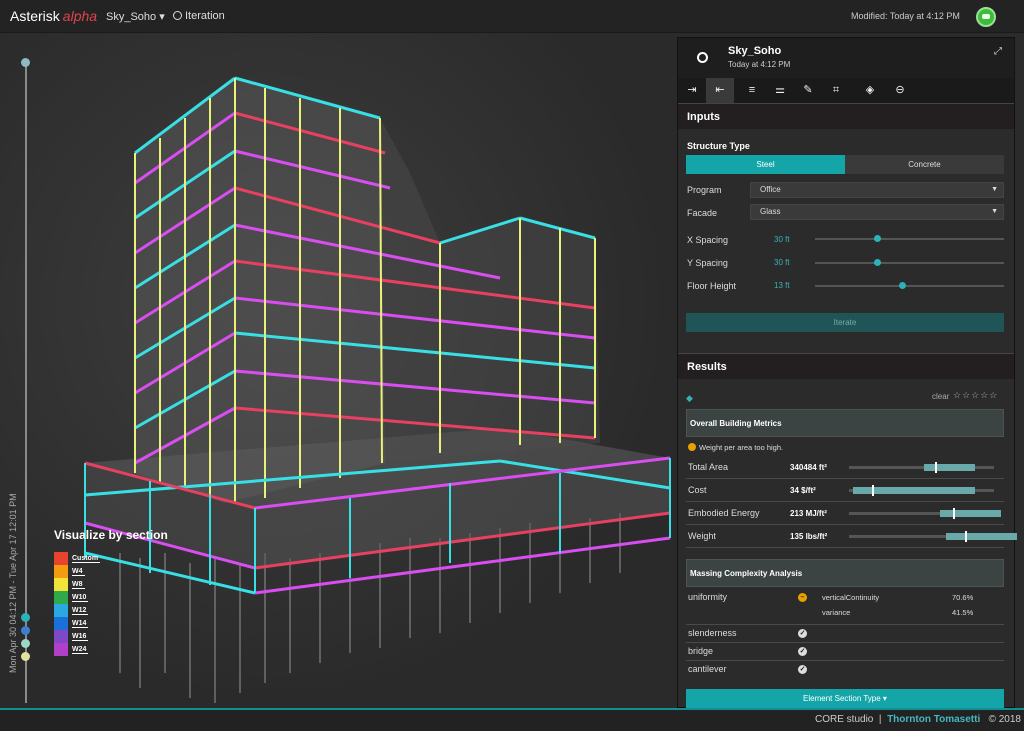 The height and width of the screenshot is (731, 1024). Describe the element at coordinates (704, 190) in the screenshot. I see `program-label: Program` at that location.